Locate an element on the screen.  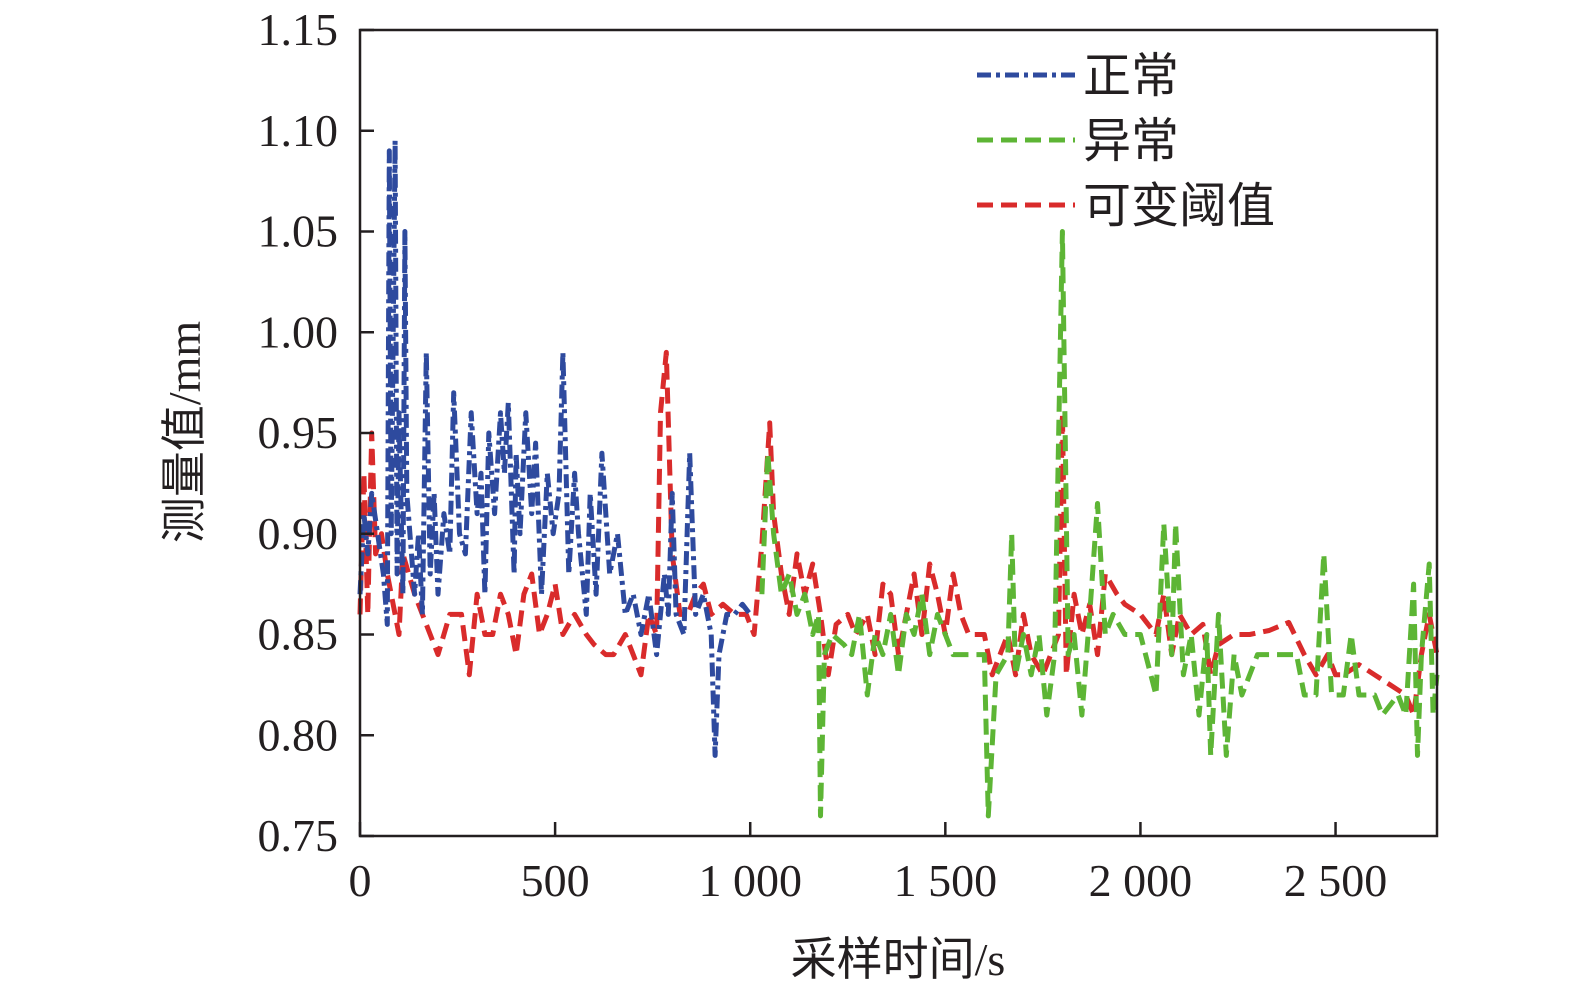
y-tick-label: 0.75 is located at coordinates (298, 835).